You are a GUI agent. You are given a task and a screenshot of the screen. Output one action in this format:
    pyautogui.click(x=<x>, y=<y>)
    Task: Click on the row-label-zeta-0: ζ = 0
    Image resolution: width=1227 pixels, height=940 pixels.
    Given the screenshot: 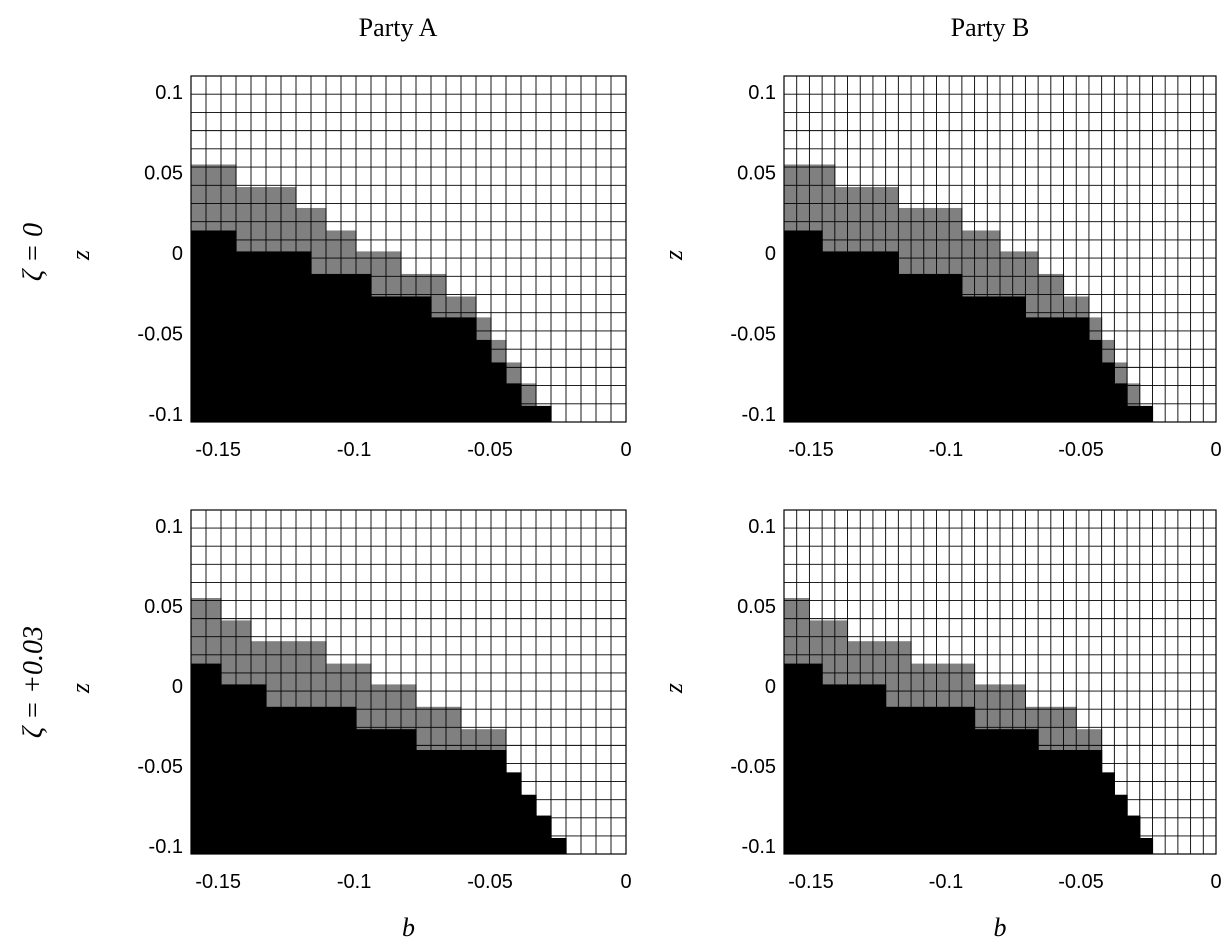 What is the action you would take?
    pyautogui.click(x=33, y=252)
    